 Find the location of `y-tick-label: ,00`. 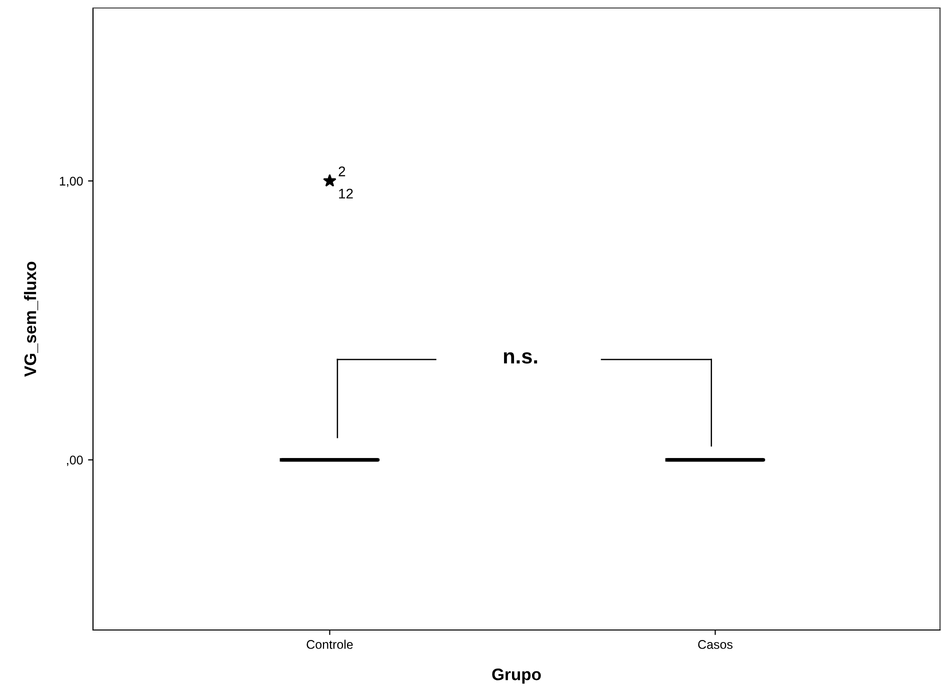

y-tick-label: ,00 is located at coordinates (75, 461).